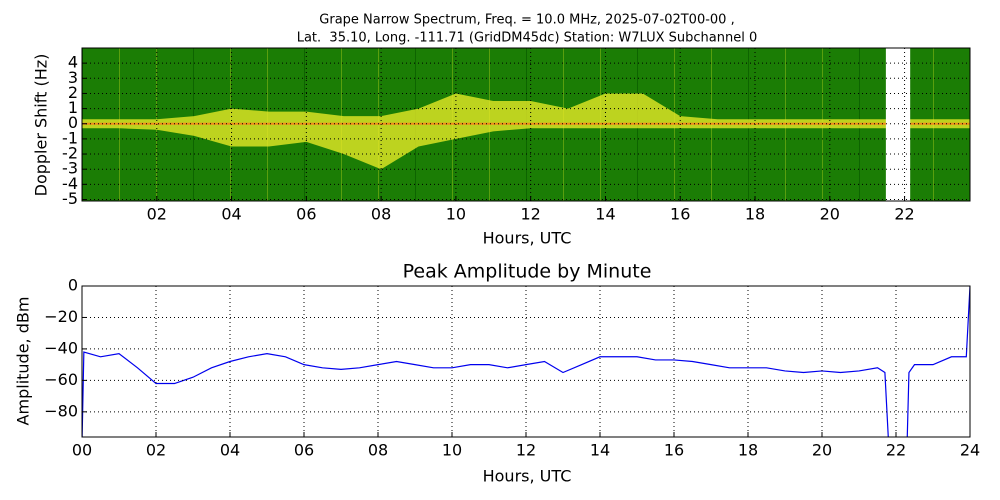 This screenshot has width=1000, height=500. I want to click on y-tick-label: 1, so click(73, 107).